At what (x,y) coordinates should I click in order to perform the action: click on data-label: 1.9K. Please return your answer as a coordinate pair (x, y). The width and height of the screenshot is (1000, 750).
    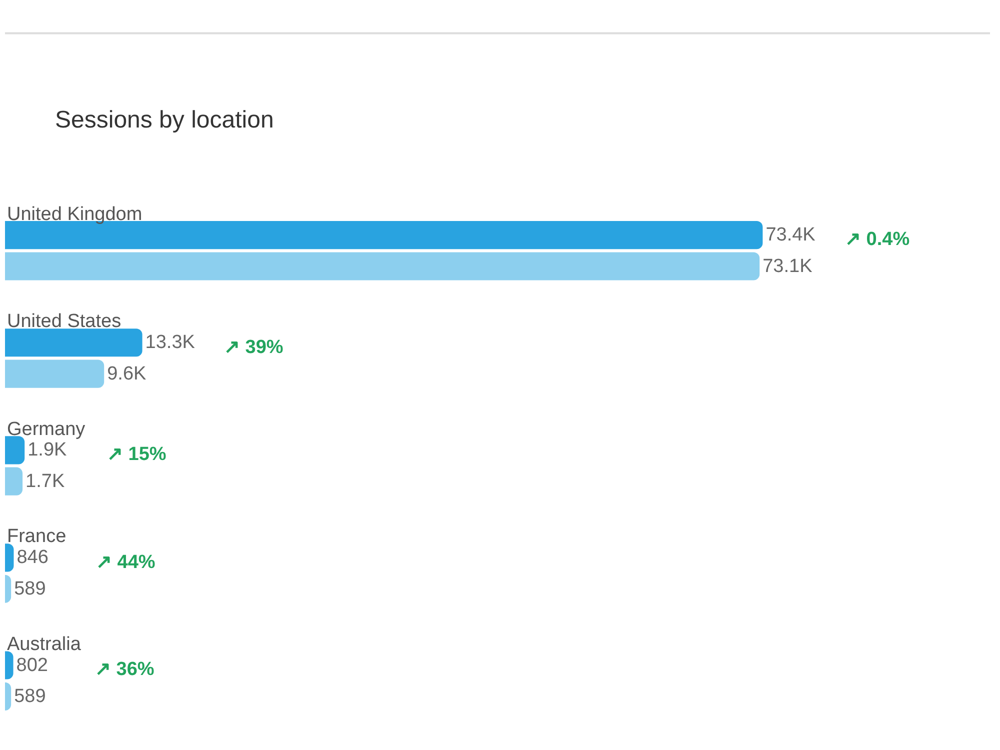
    Looking at the image, I should click on (48, 450).